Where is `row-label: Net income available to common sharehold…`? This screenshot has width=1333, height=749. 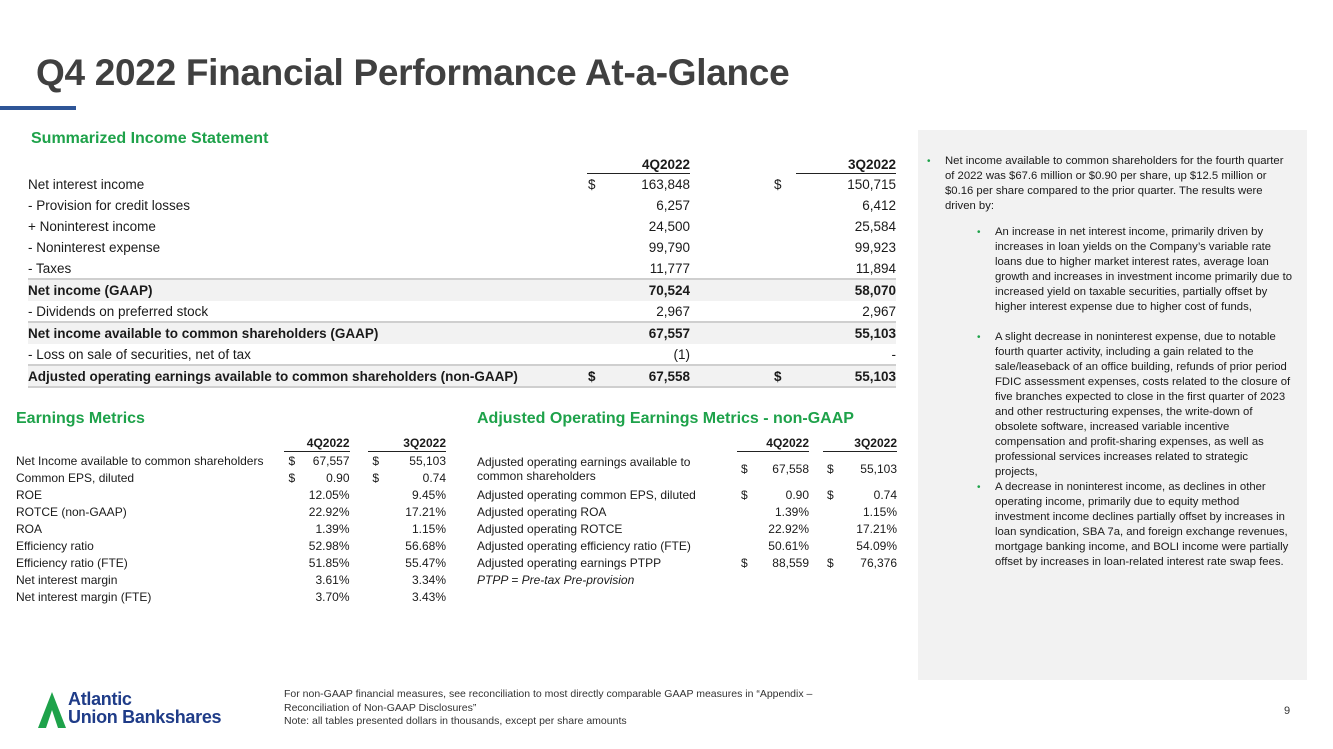 row-label: Net income available to common sharehold… is located at coordinates (306, 332).